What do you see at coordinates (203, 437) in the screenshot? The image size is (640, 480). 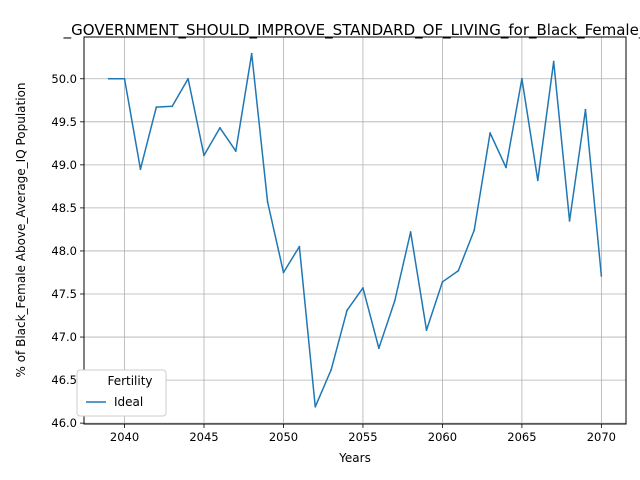 I see `x-tick-label: 2045` at bounding box center [203, 437].